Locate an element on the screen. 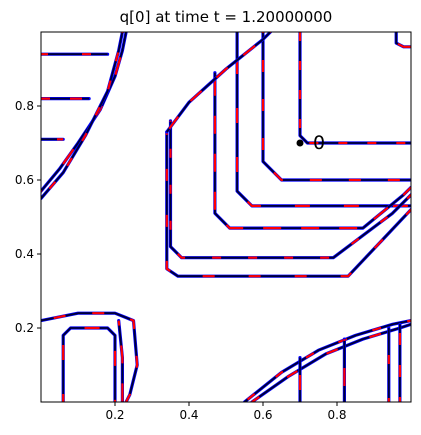 This screenshot has width=421, height=435. contour-6-overlay is located at coordinates (218, 82).